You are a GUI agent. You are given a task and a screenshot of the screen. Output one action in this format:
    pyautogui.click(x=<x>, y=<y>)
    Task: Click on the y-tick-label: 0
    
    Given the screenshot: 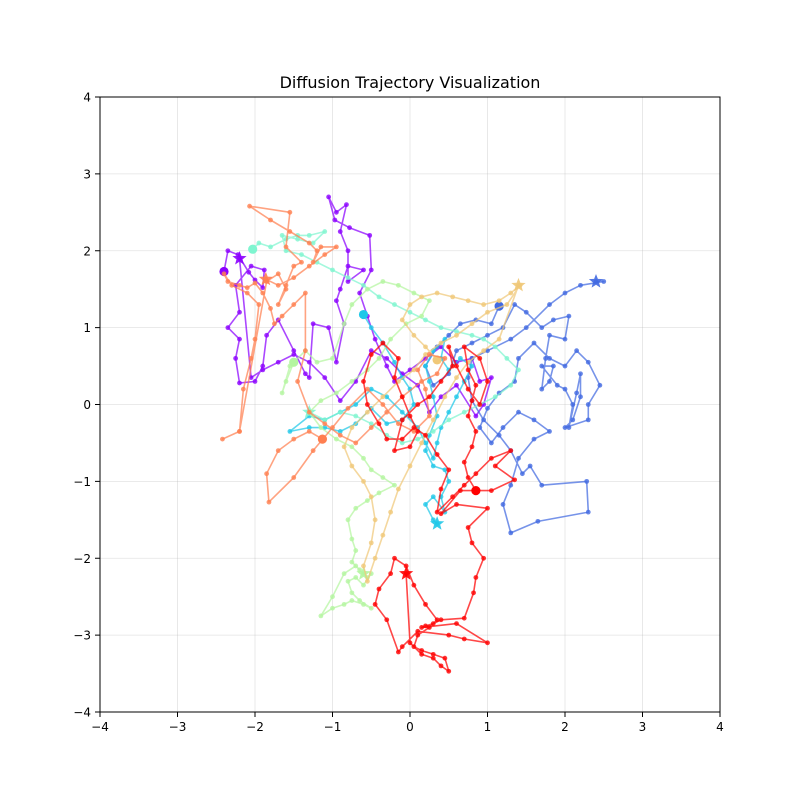 What is the action you would take?
    pyautogui.click(x=87, y=405)
    